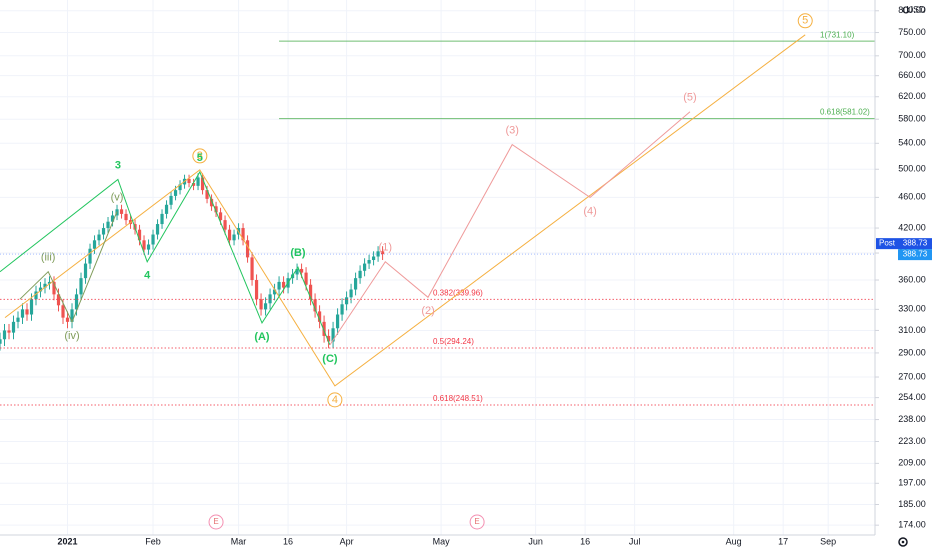 Image resolution: width=932 pixels, height=550 pixels. Describe the element at coordinates (118, 165) in the screenshot. I see `wave-label: 3` at that location.